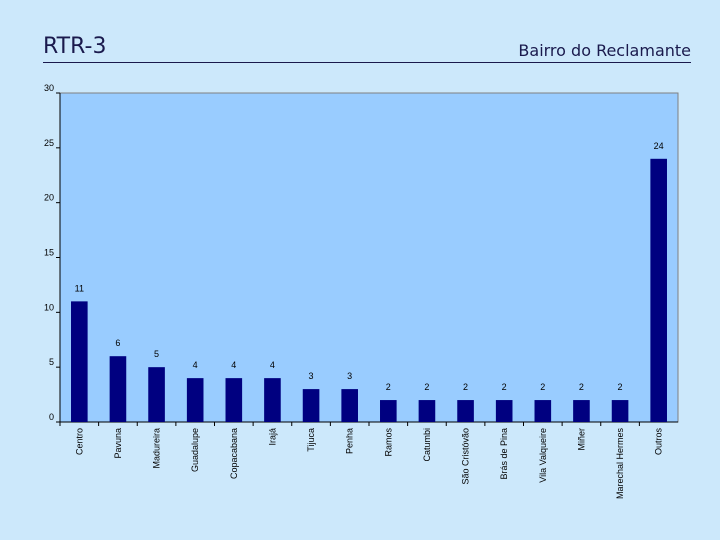  What do you see at coordinates (272, 437) in the screenshot?
I see `x-tick-label: Irajá` at bounding box center [272, 437].